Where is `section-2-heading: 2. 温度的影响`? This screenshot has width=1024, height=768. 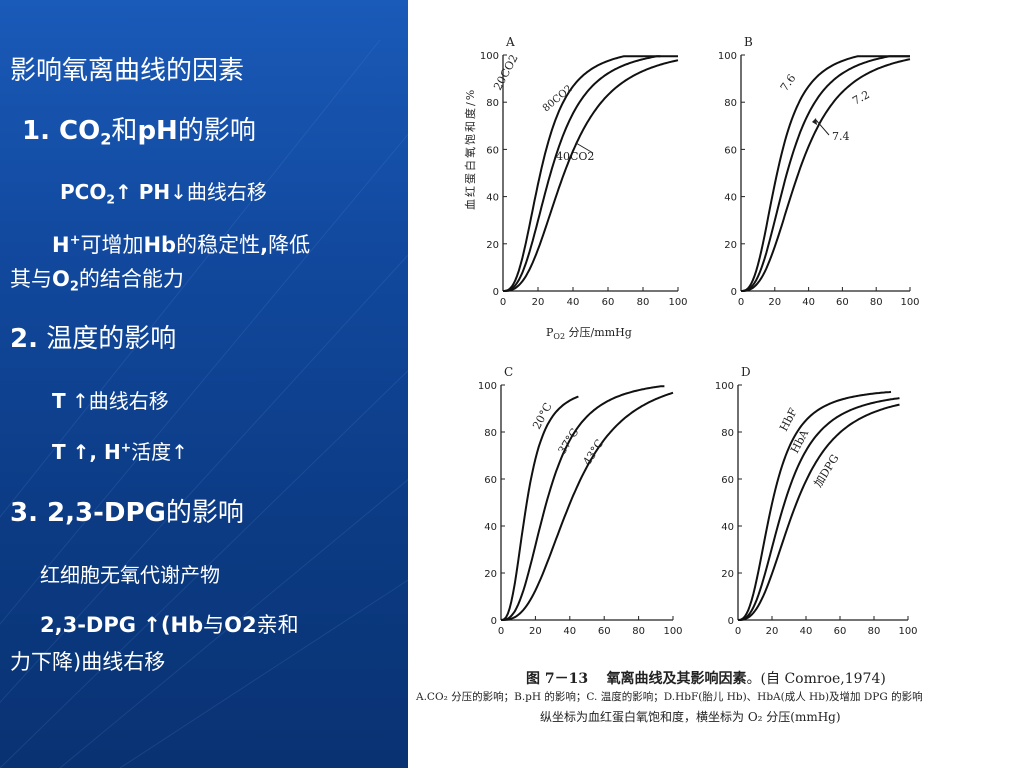 section-2-heading: 2. 温度的影响 is located at coordinates (93, 336).